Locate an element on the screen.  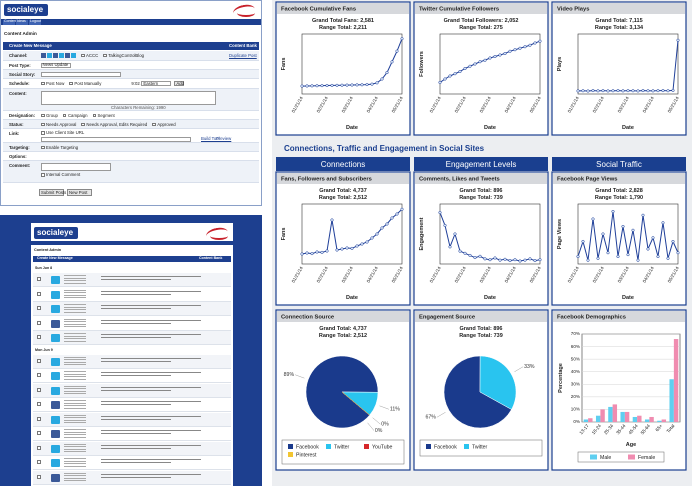
text-input is located at coordinates (81, 74).